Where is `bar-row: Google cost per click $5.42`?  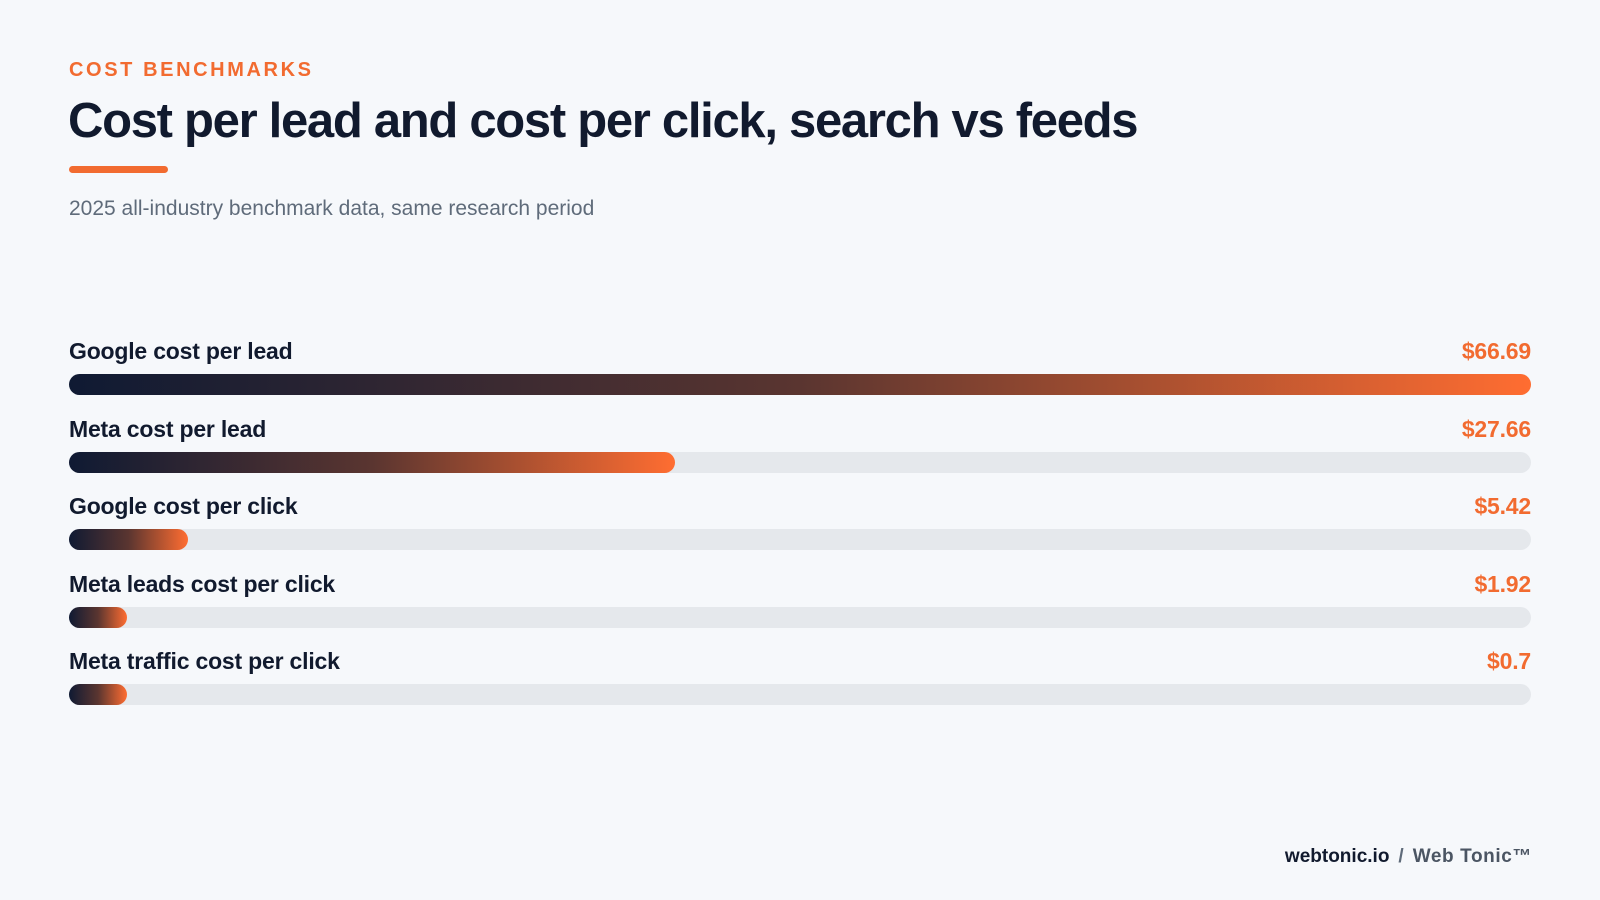 bar-row: Google cost per click $5.42 is located at coordinates (800, 530).